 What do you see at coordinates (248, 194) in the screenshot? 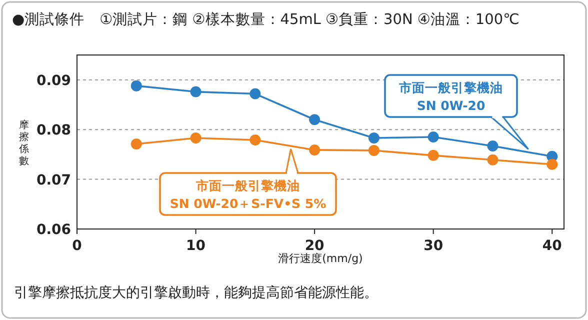
I see `legend-label: 市面一般引擎機油 SN 0W-20＋S-FV•S 5%` at bounding box center [248, 194].